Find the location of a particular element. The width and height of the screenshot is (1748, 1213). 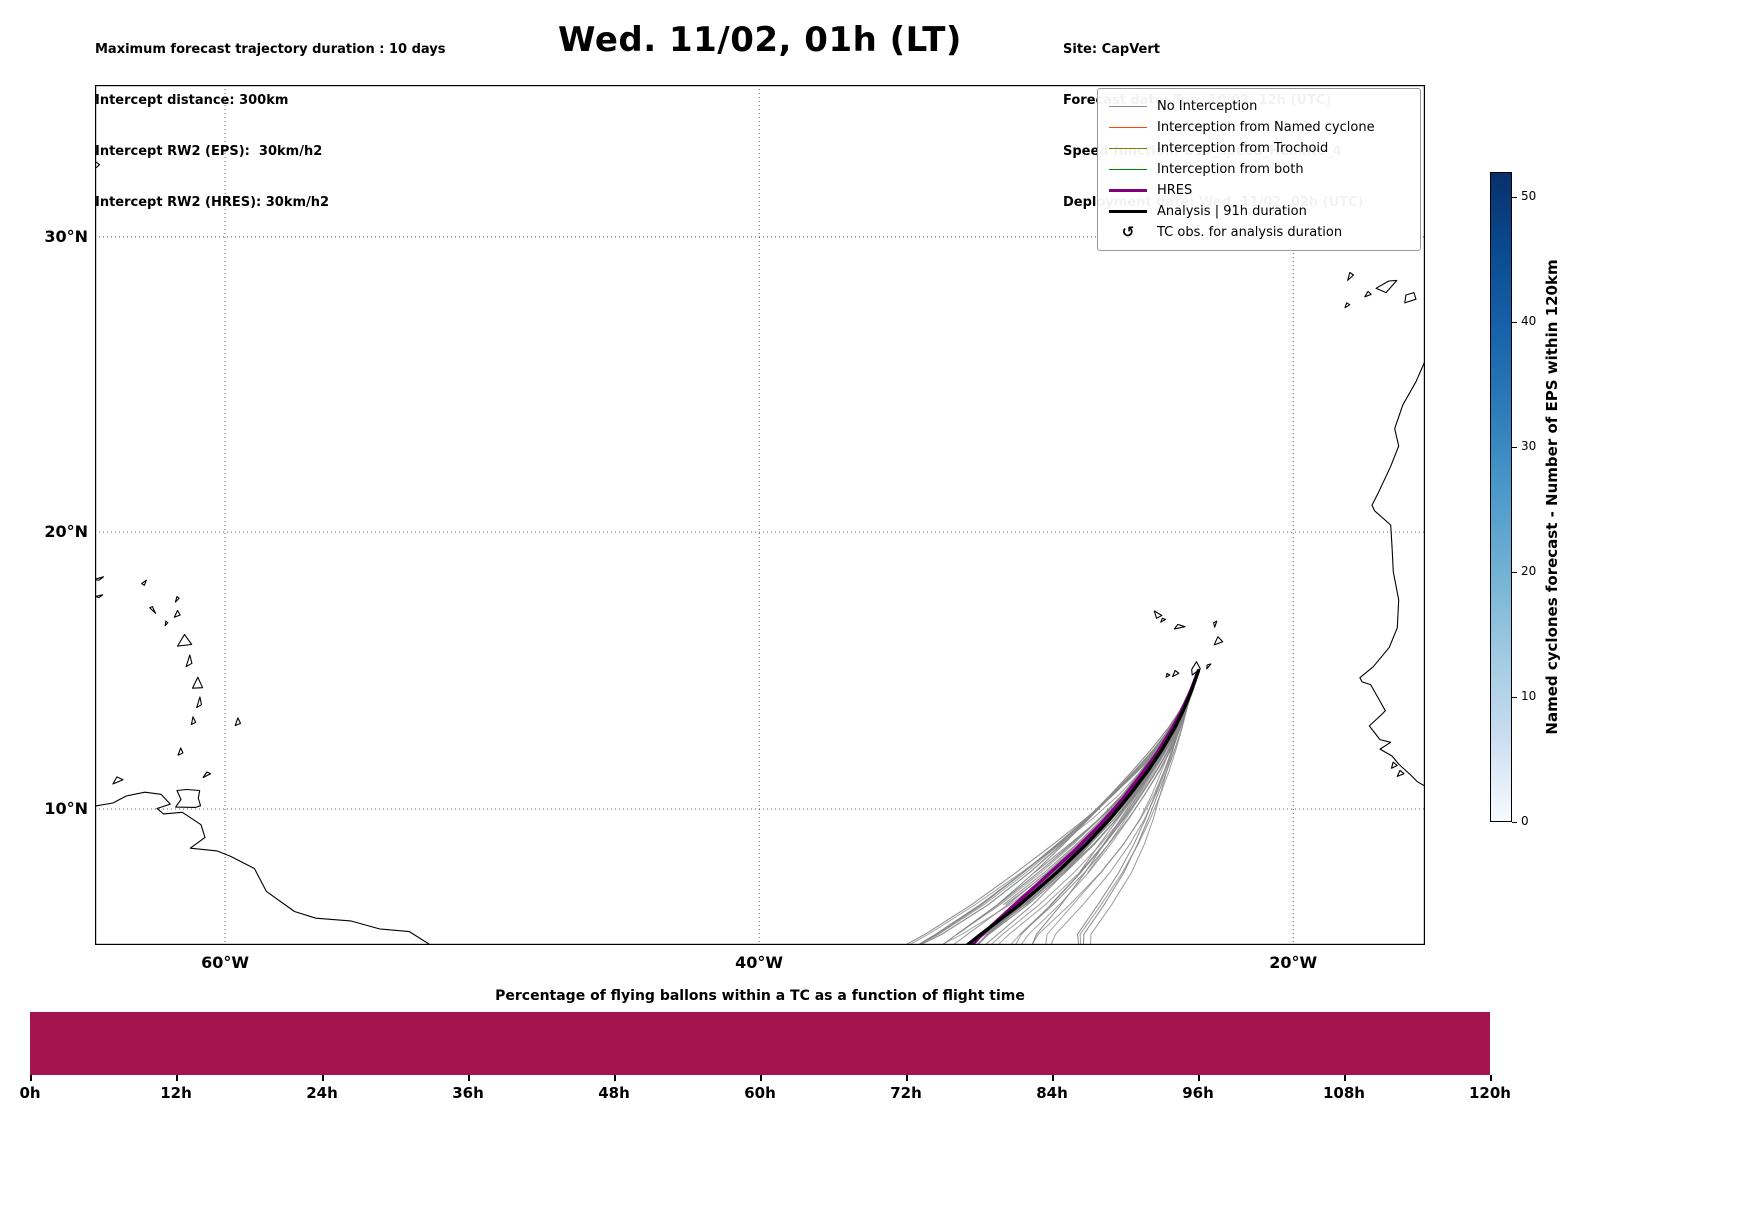

flight-time-tick-label: 12h is located at coordinates (176, 1093).